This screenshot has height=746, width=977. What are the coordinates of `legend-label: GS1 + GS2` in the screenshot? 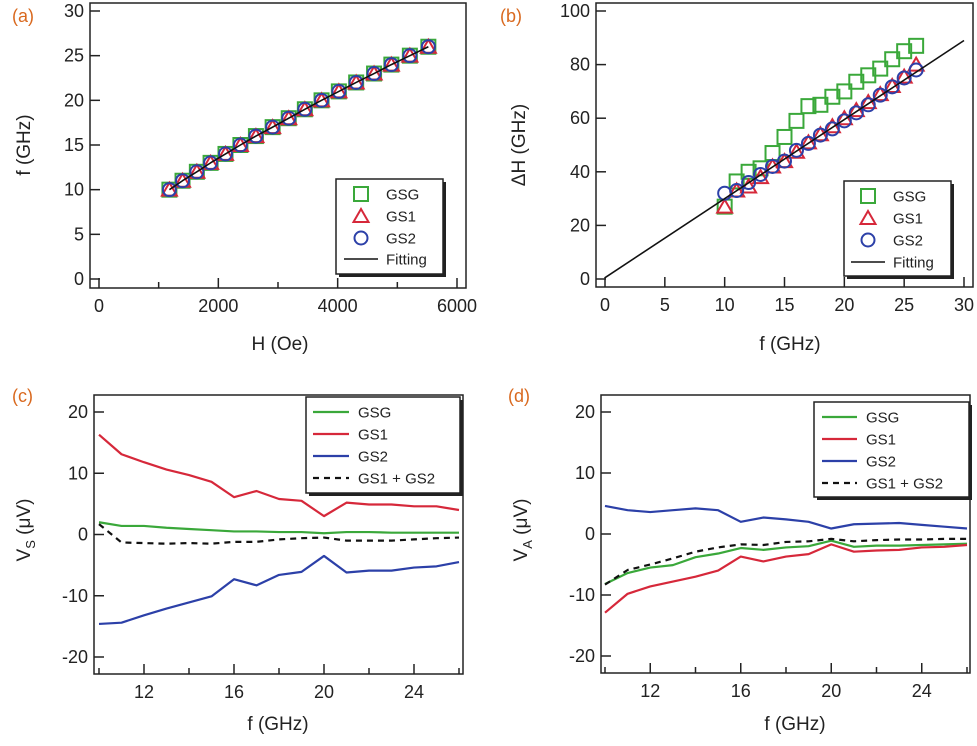 It's located at (396, 479).